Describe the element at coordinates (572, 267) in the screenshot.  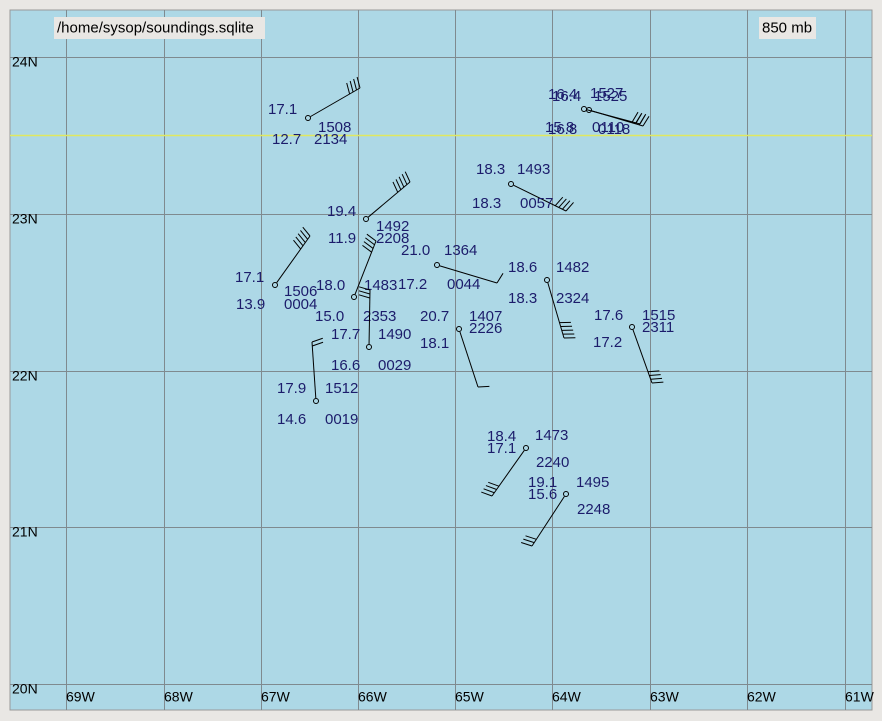
I see `station-height: 1482` at that location.